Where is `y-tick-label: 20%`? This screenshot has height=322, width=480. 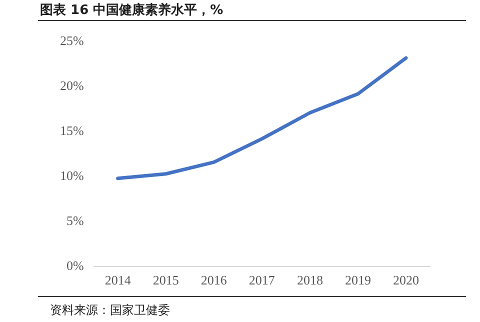 y-tick-label: 20% is located at coordinates (72, 86).